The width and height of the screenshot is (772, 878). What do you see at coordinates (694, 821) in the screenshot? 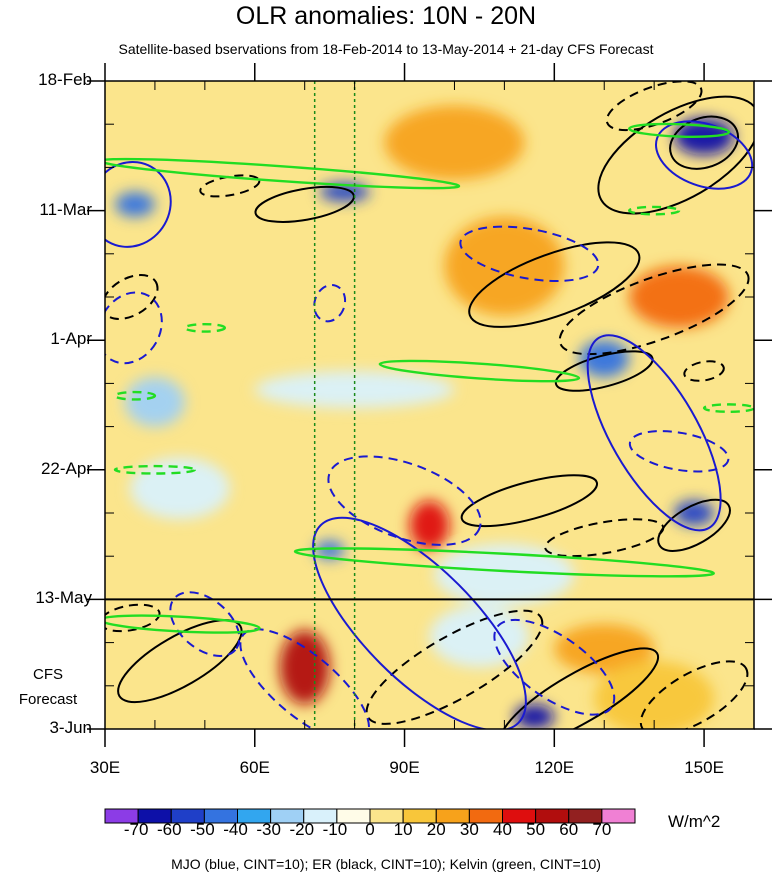
I see `units-label: W/m^2` at bounding box center [694, 821].